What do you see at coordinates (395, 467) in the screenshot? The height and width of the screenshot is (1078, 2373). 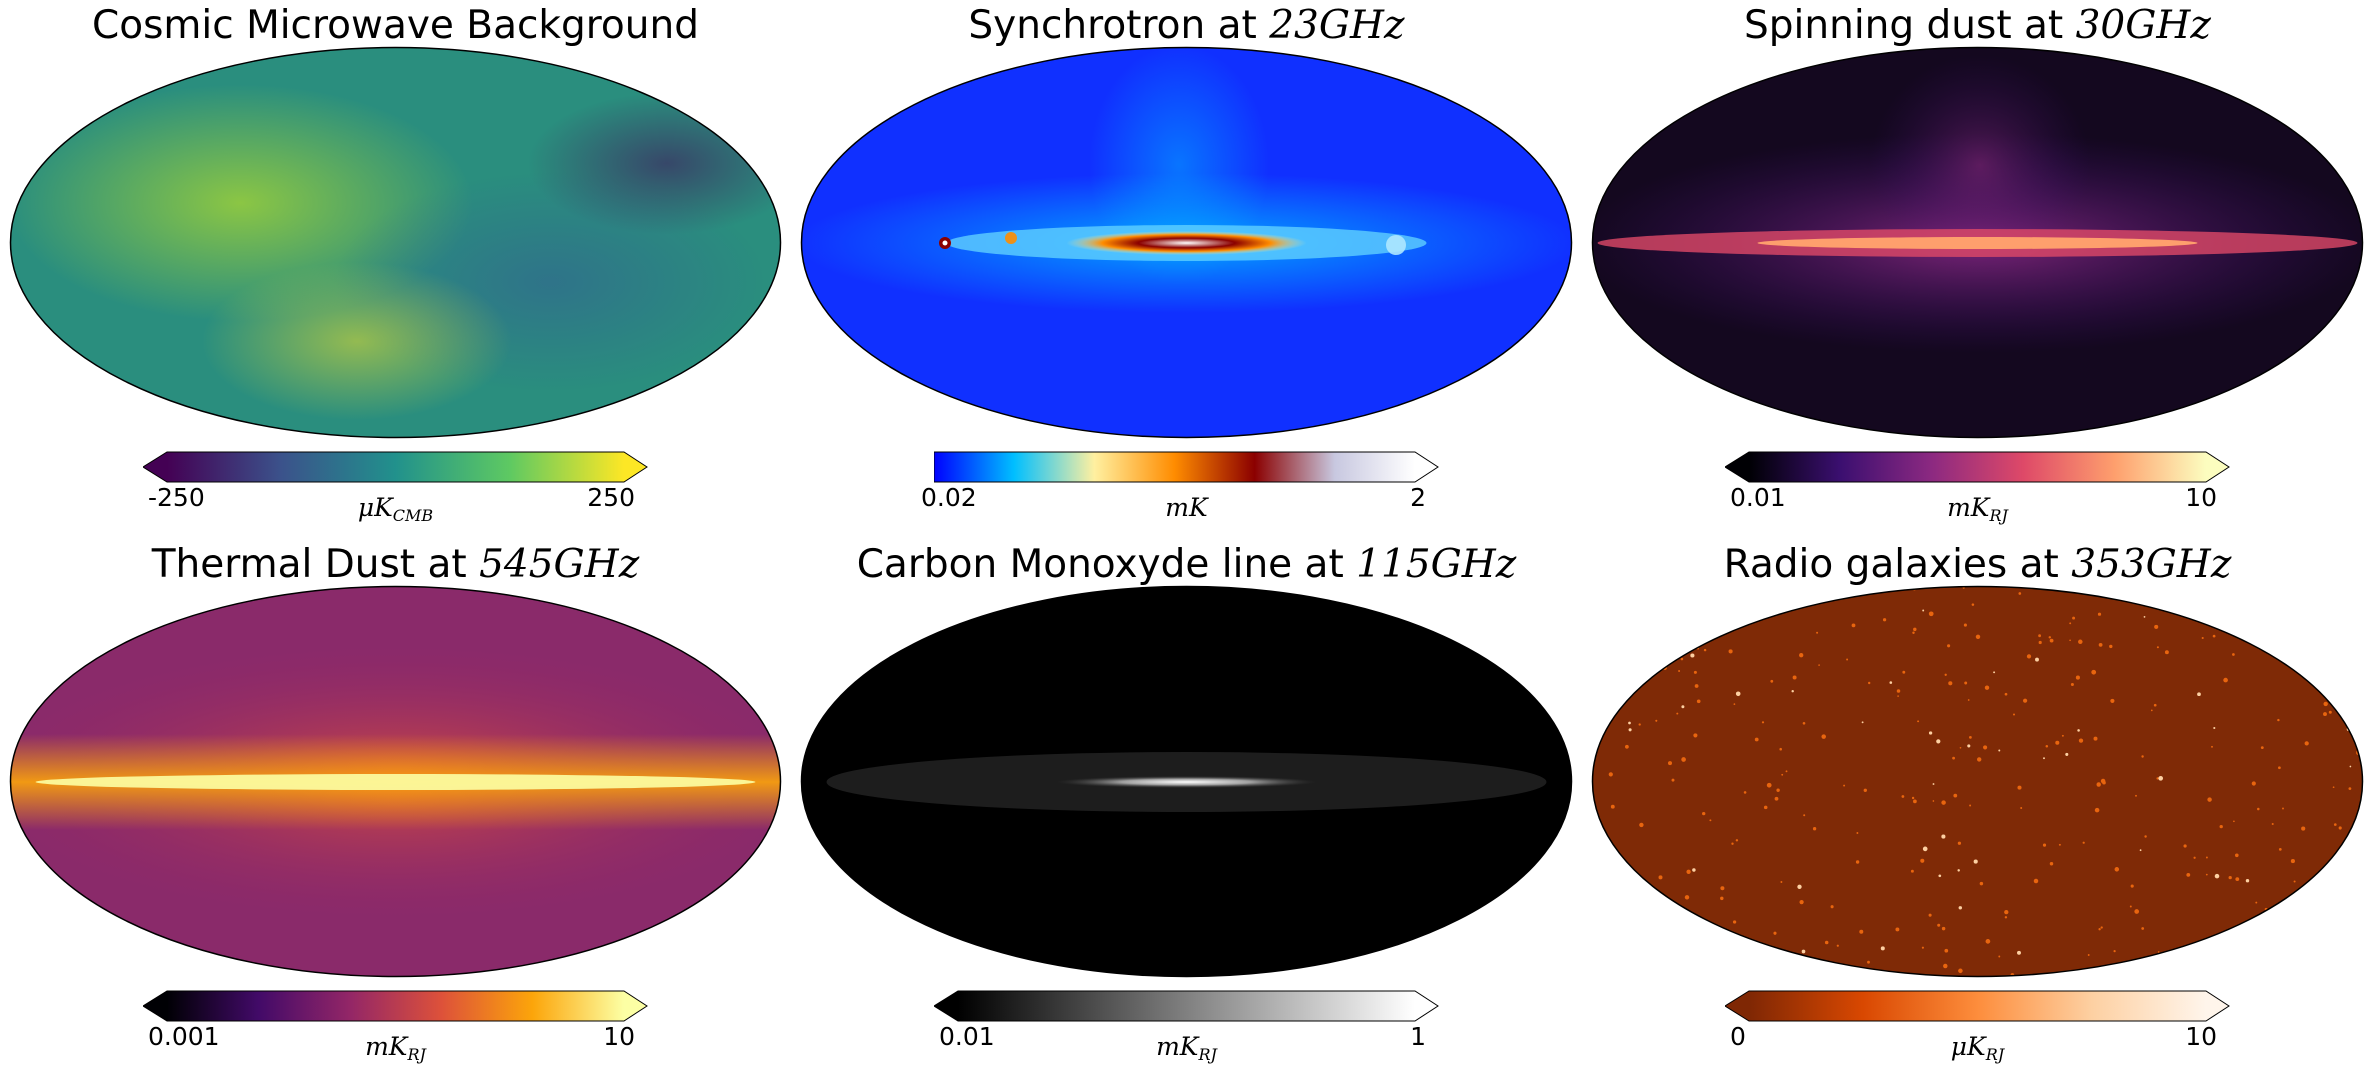 I see `colorbar` at bounding box center [395, 467].